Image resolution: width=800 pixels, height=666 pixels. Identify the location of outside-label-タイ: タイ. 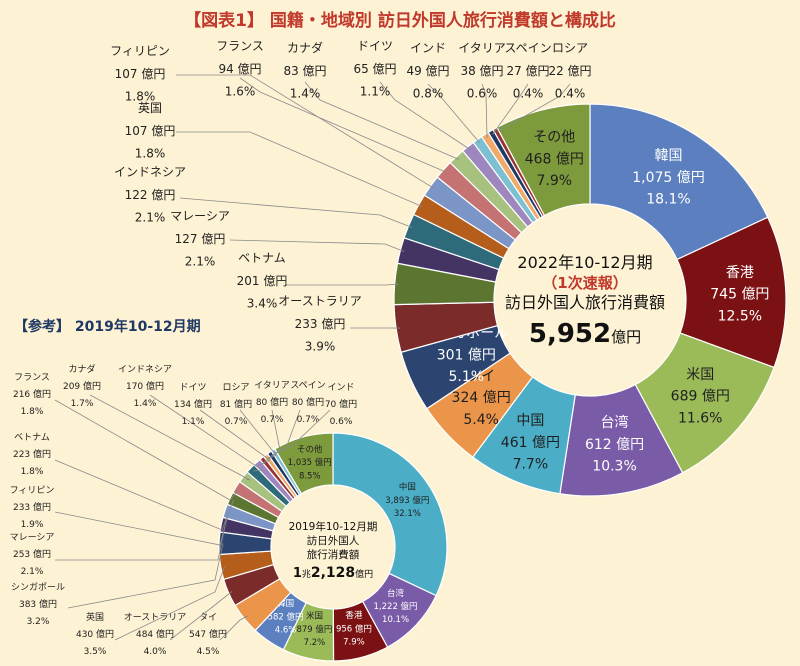
(208, 617).